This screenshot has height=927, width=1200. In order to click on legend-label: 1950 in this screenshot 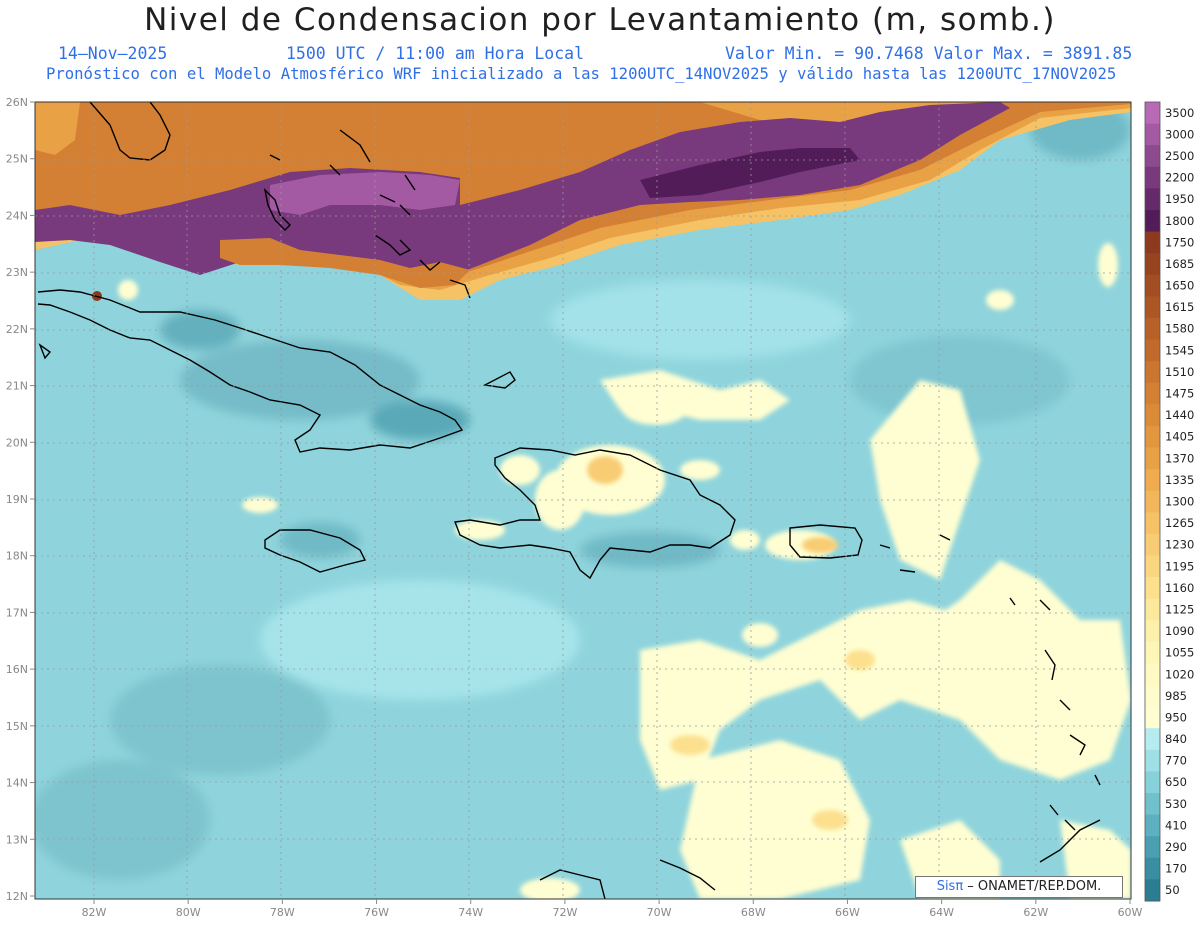, I will do `click(1179, 199)`.